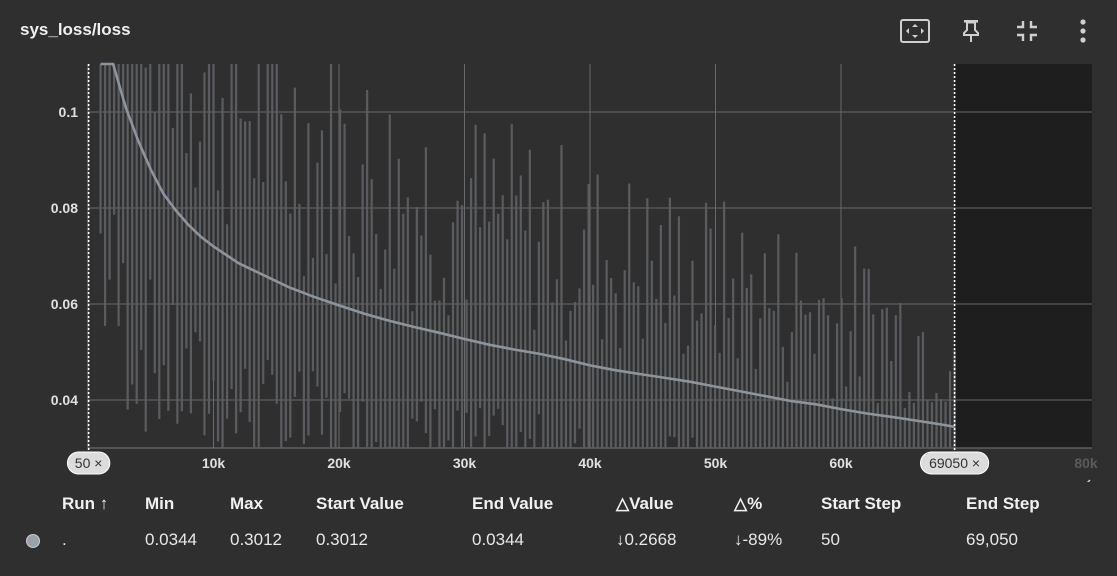  Describe the element at coordinates (999, 31) in the screenshot. I see `card-toolbar` at that location.